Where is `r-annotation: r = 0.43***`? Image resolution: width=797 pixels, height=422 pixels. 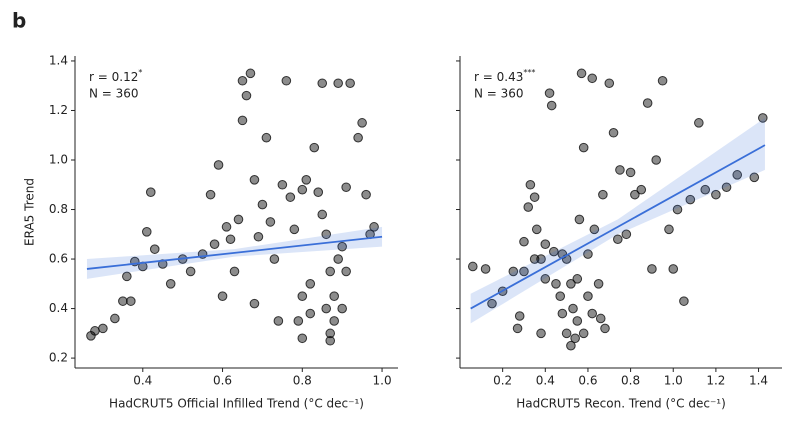 r-annotation: r = 0.43*** is located at coordinates (504, 76).